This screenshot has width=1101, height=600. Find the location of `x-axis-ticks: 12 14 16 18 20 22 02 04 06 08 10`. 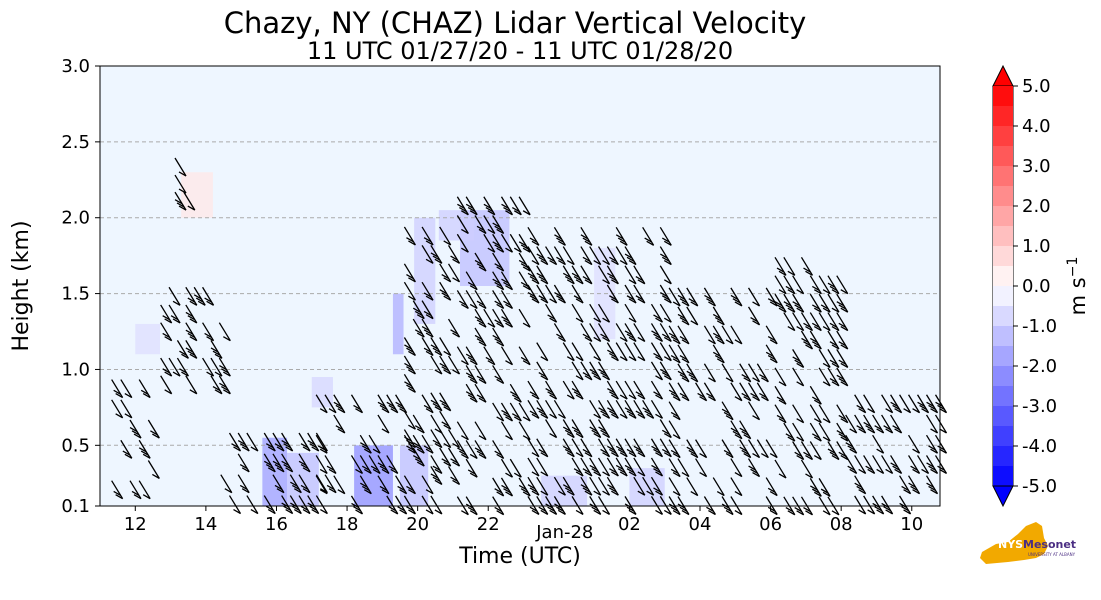

x-axis-ticks: 12 14 16 18 20 22 02 04 06 08 10 is located at coordinates (523, 520).